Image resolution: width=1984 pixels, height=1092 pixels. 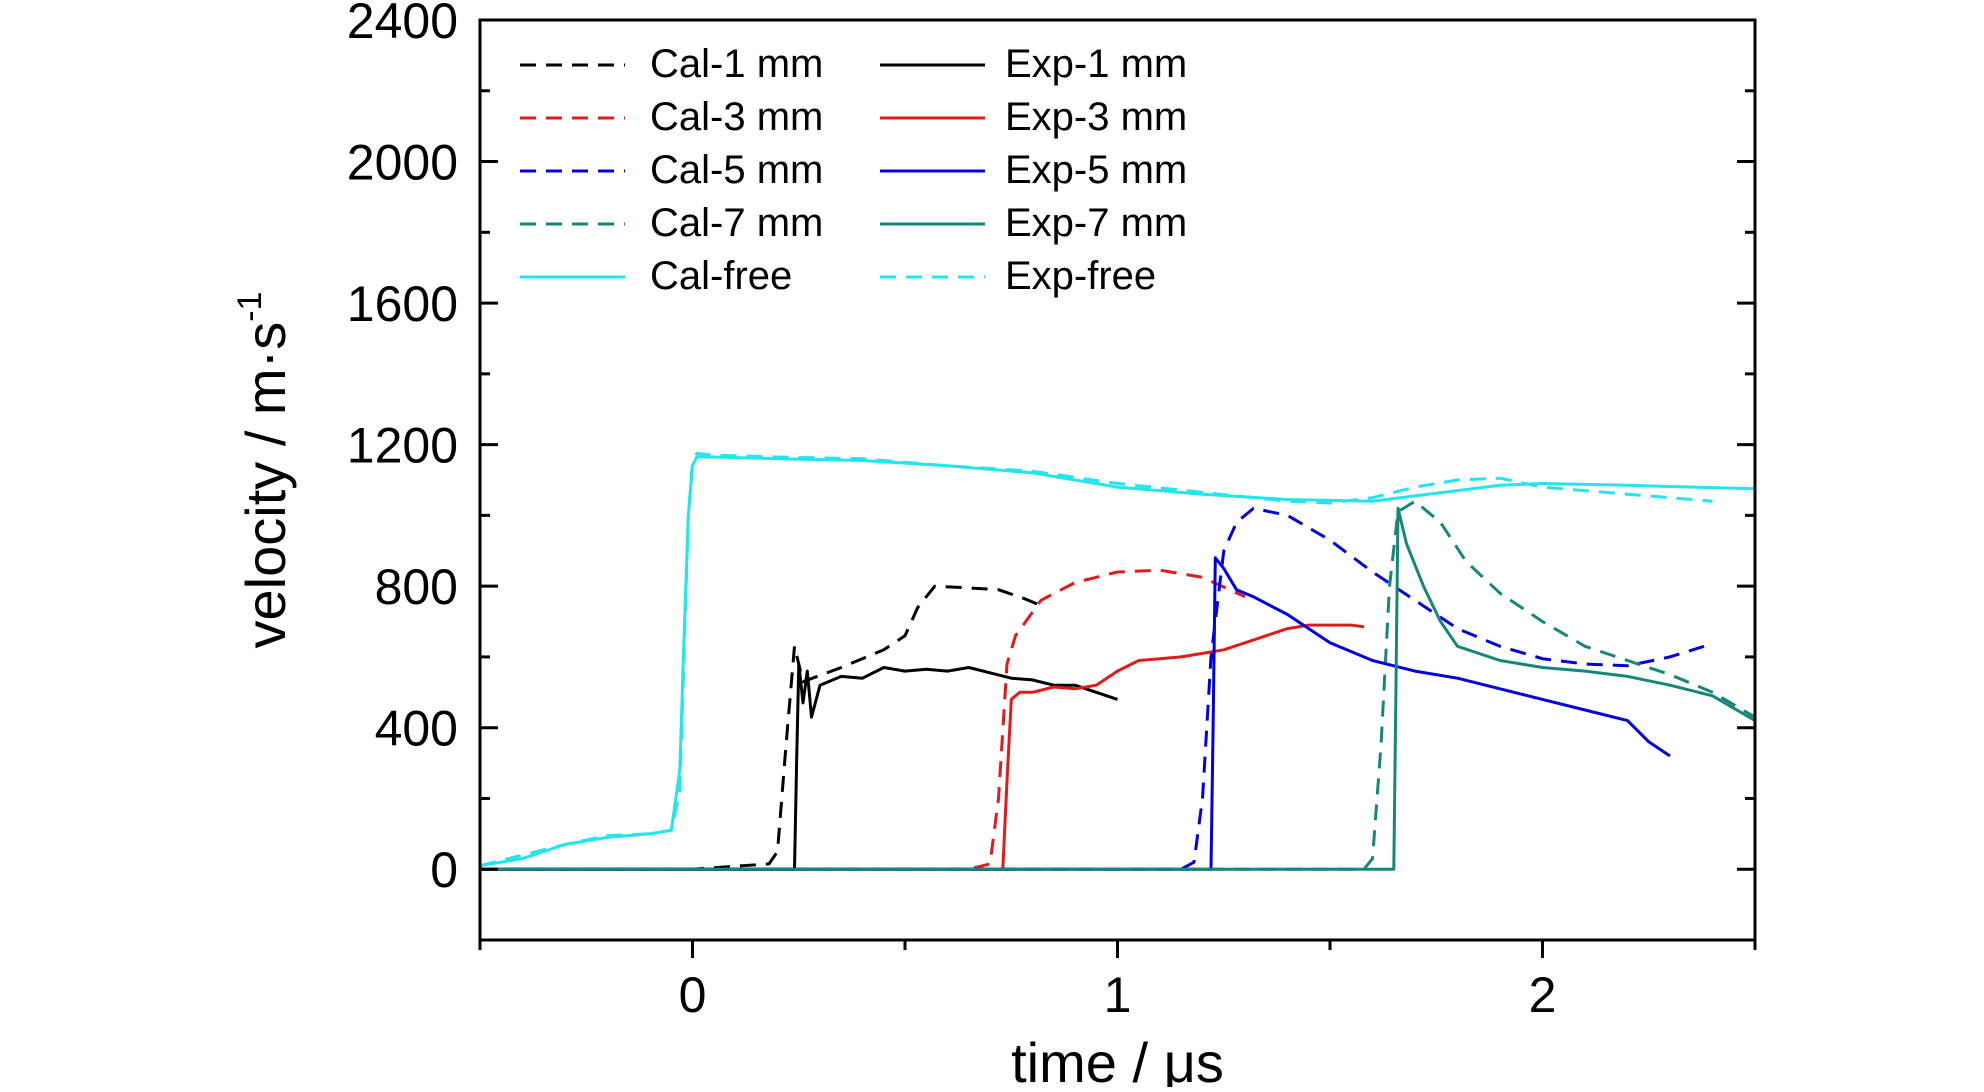 What do you see at coordinates (416, 587) in the screenshot?
I see `y-tick-label: 800` at bounding box center [416, 587].